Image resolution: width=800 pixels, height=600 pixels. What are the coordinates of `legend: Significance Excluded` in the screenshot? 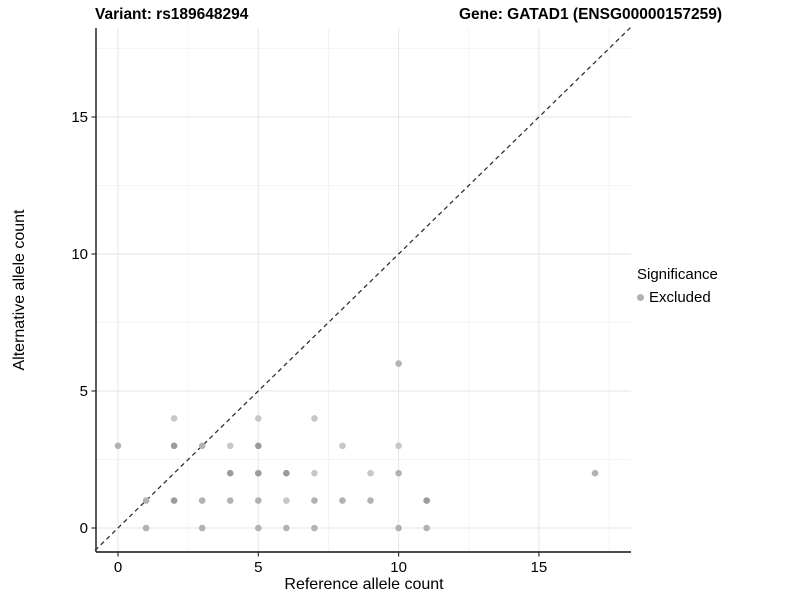 It's located at (717, 286).